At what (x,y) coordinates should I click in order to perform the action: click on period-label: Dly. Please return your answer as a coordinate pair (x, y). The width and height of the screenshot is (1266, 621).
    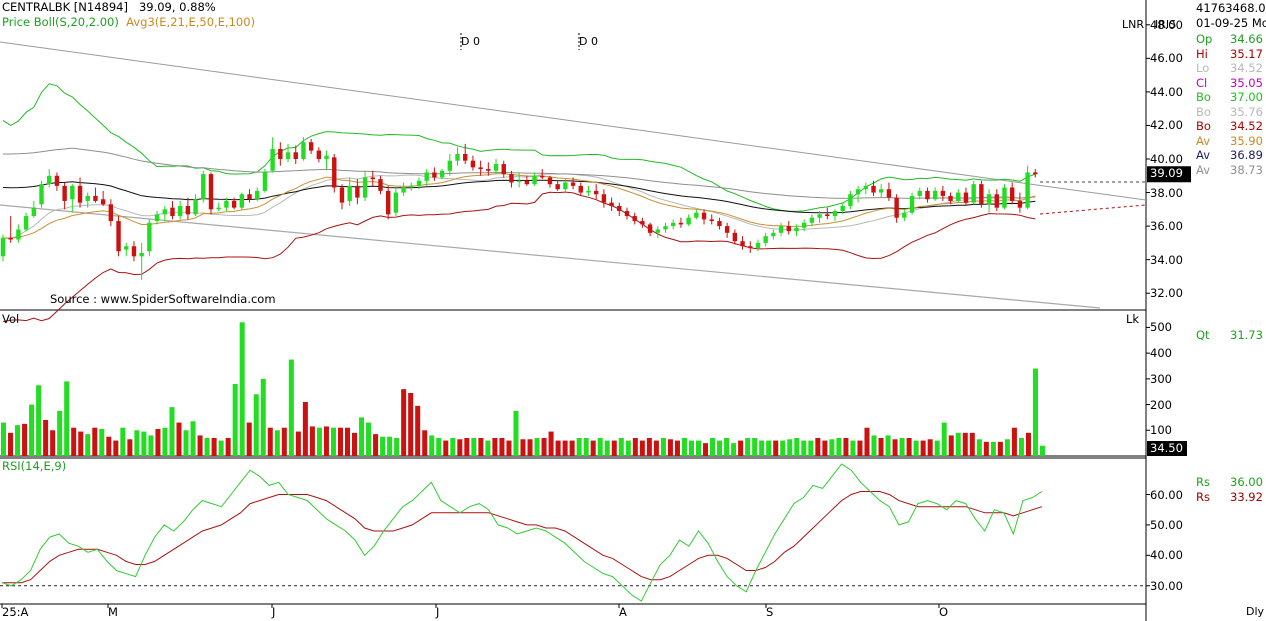
    Looking at the image, I should click on (1255, 611).